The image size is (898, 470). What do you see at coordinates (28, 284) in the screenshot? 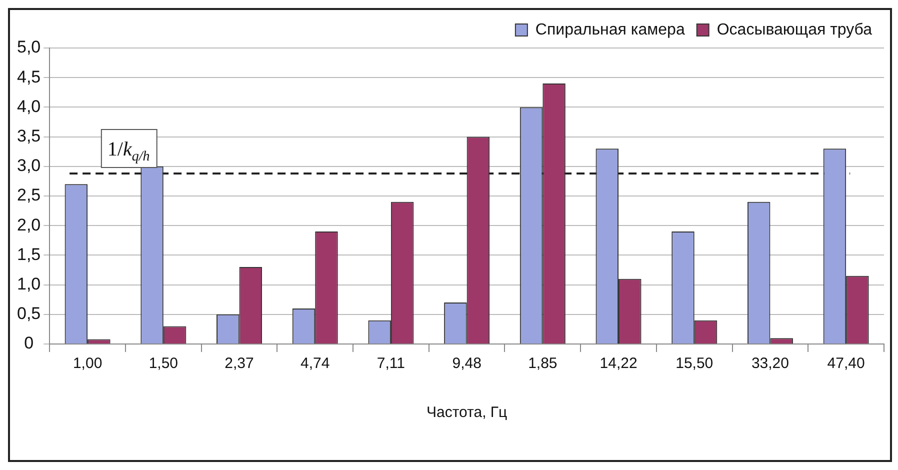
I see `y-tick-label: 1,0` at bounding box center [28, 284].